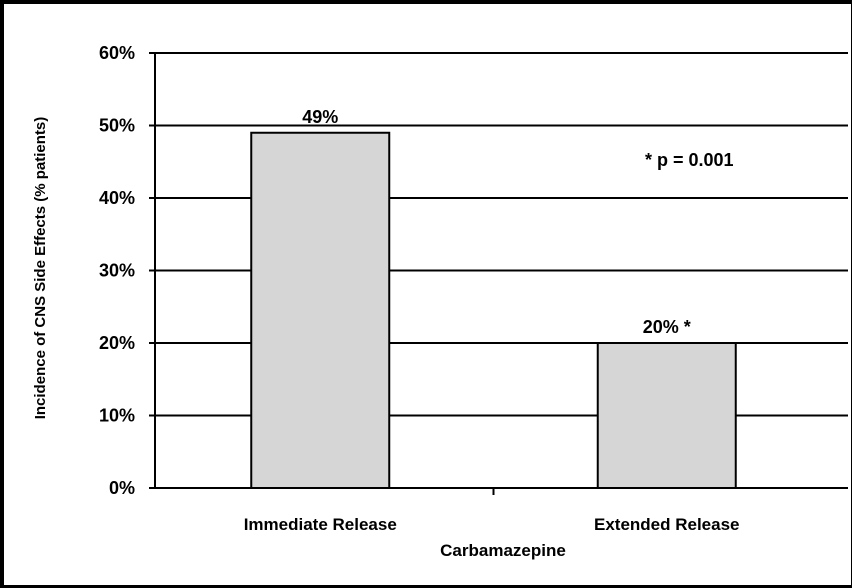  Describe the element at coordinates (689, 160) in the screenshot. I see `significance-annotation: * p = 0.001` at that location.